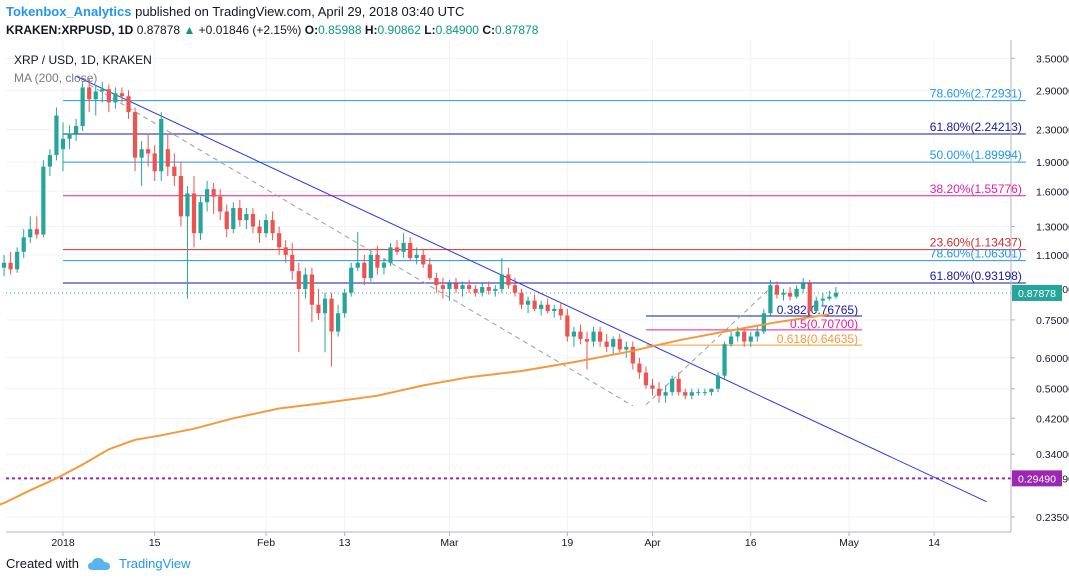 Image resolution: width=1069 pixels, height=583 pixels. I want to click on x-tick-label: Feb, so click(266, 542).